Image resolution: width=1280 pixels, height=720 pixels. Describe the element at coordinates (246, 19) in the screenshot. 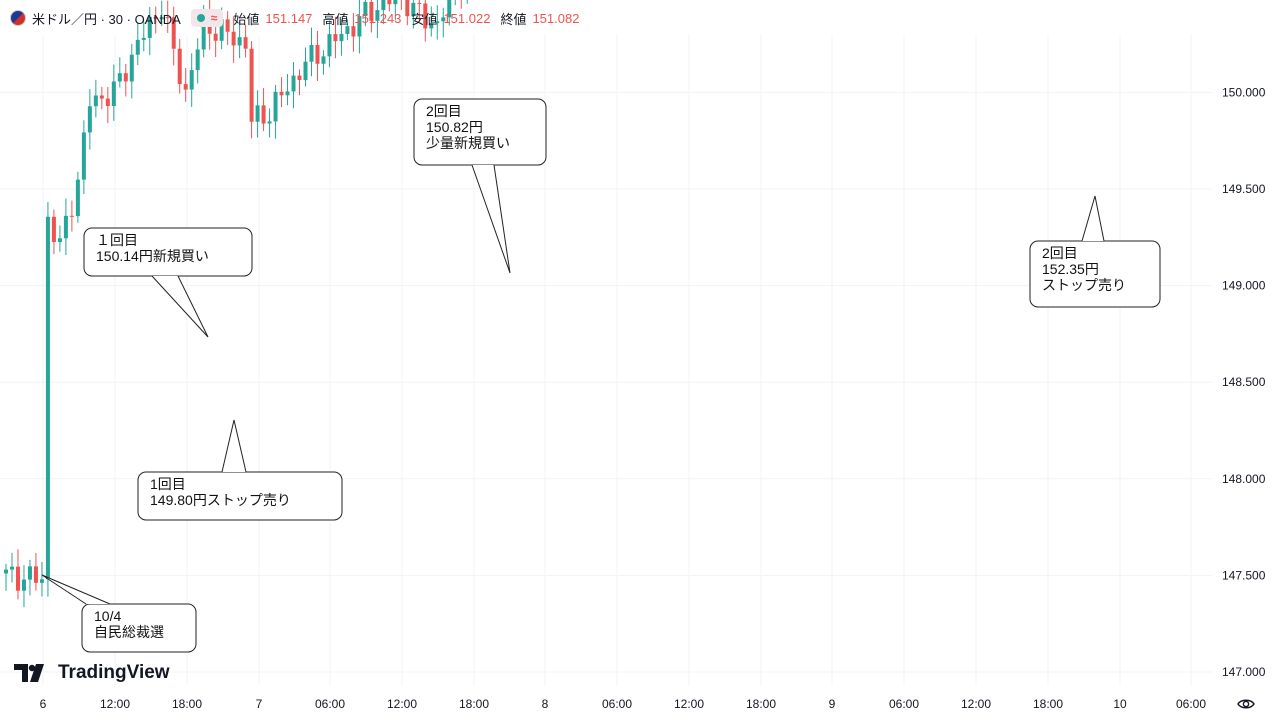

I see `open-label: 始値` at that location.